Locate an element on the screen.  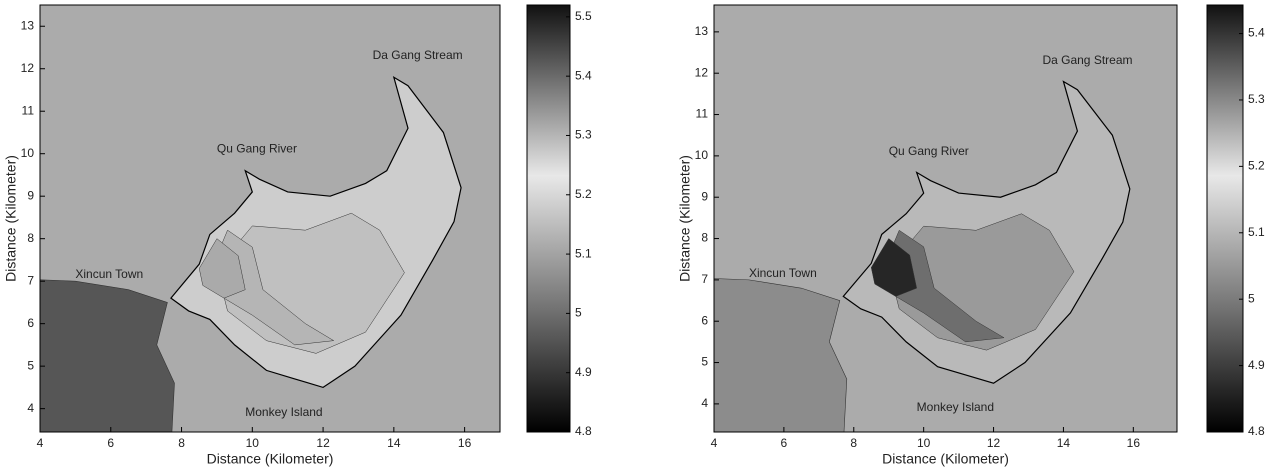
colorbar-tick-label: 5.5 is located at coordinates (583, 16).